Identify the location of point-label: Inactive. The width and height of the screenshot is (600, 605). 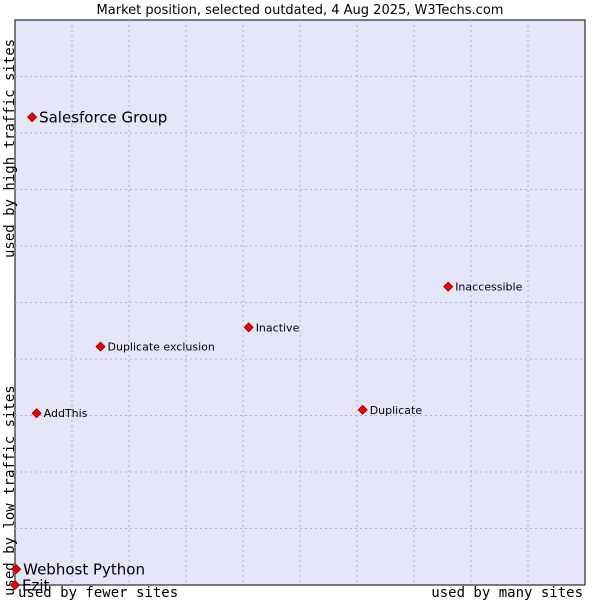
(278, 327).